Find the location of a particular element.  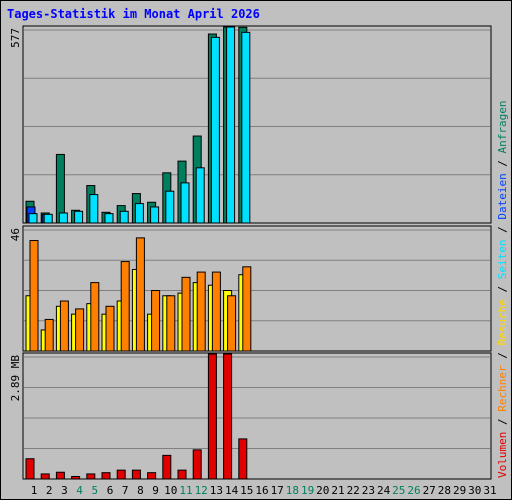

x-tick-label-4: 4 is located at coordinates (79, 490).